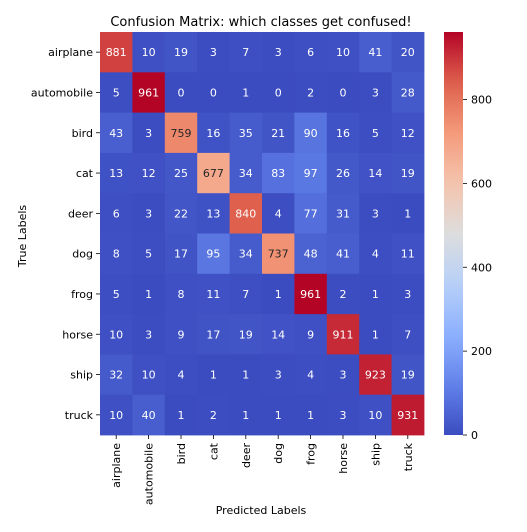 The width and height of the screenshot is (527, 532). Describe the element at coordinates (375, 133) in the screenshot. I see `cell-value-2-8: 5` at that location.